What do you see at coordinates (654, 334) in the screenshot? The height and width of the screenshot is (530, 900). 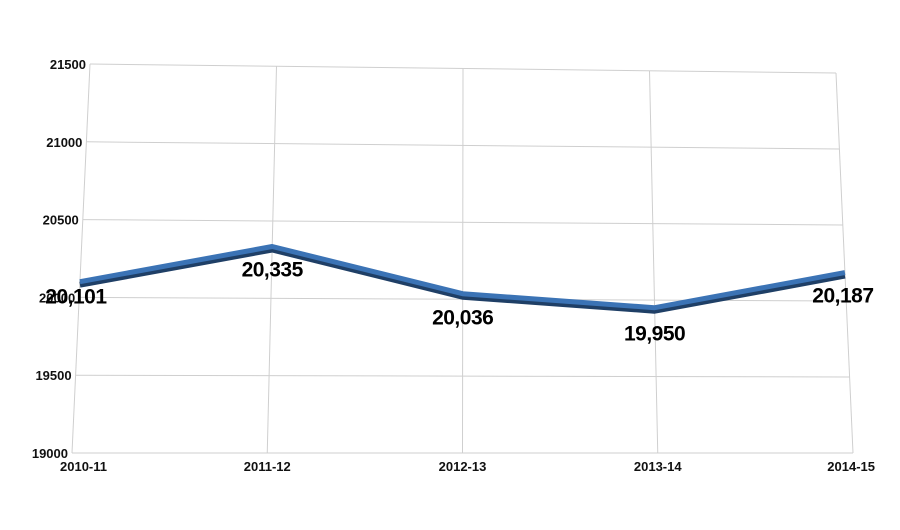 I see `data-label: 19,950` at bounding box center [654, 334].